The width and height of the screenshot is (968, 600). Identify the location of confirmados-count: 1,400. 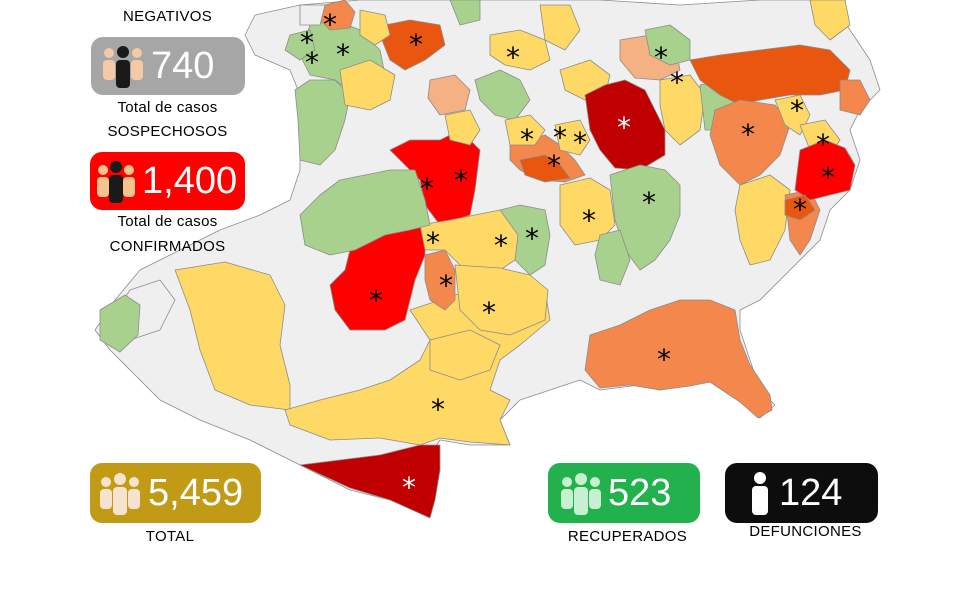
(190, 181).